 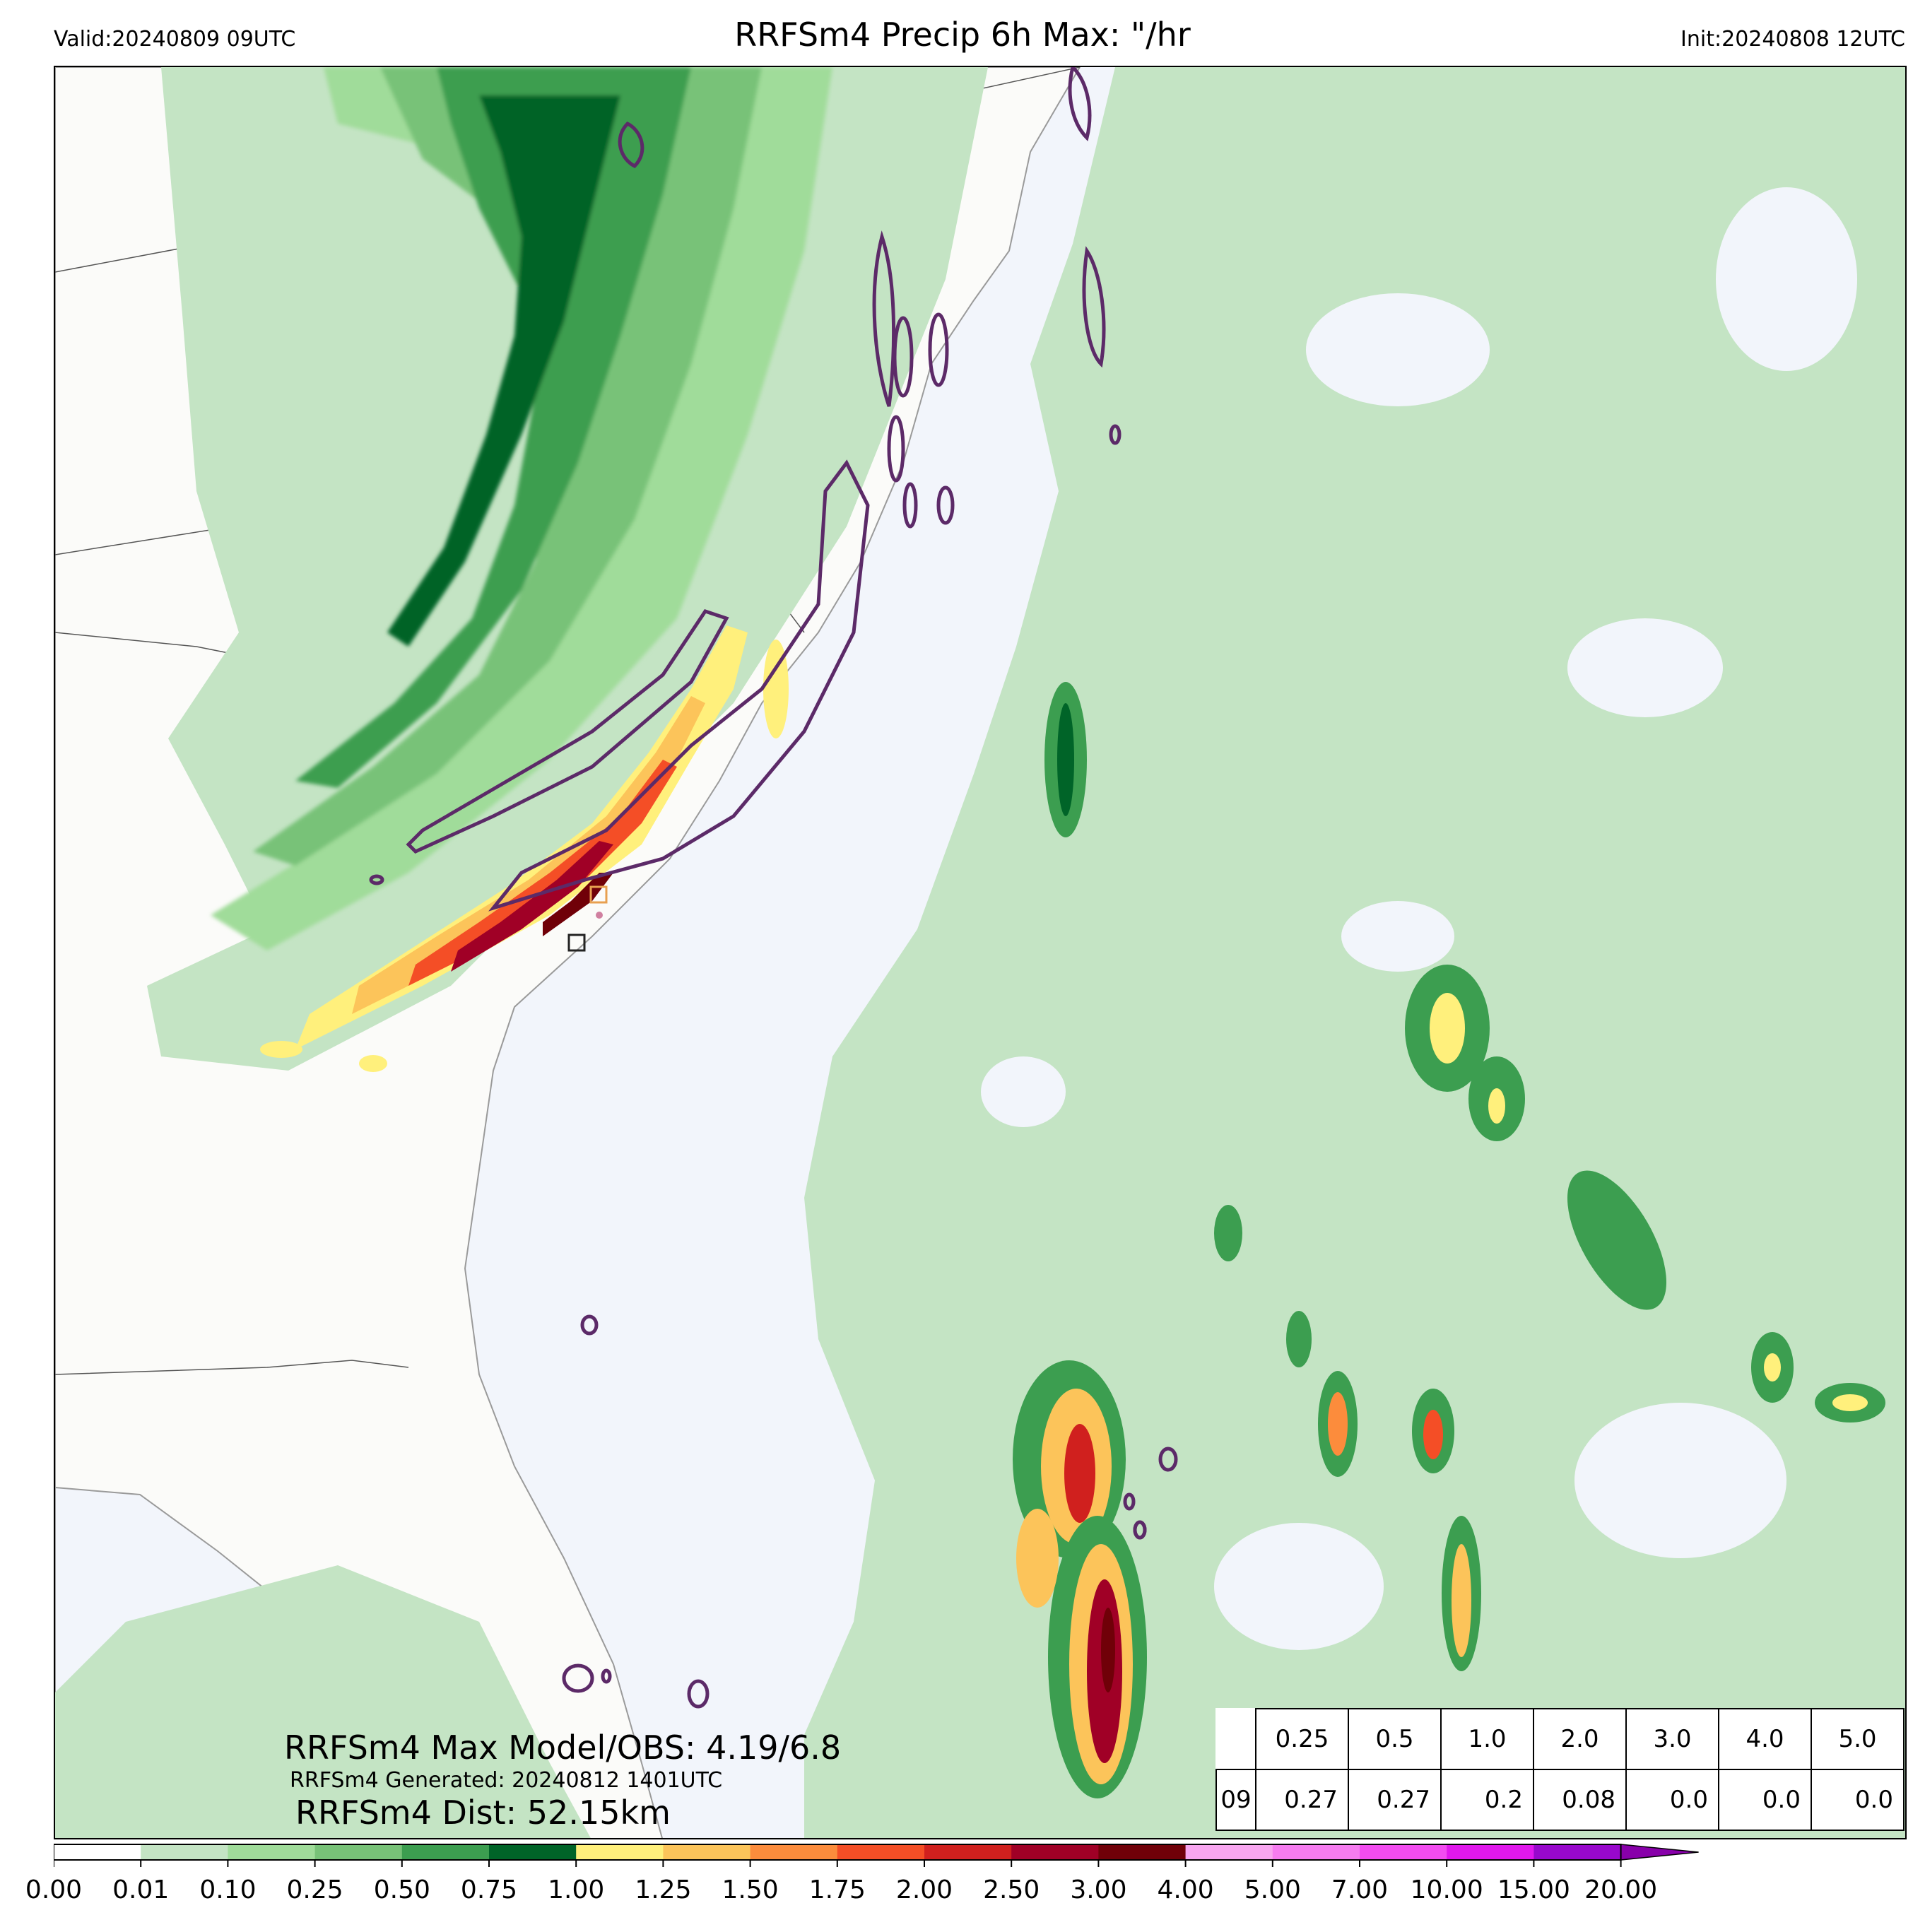 I want to click on row-label: 09, so click(x=1236, y=1800).